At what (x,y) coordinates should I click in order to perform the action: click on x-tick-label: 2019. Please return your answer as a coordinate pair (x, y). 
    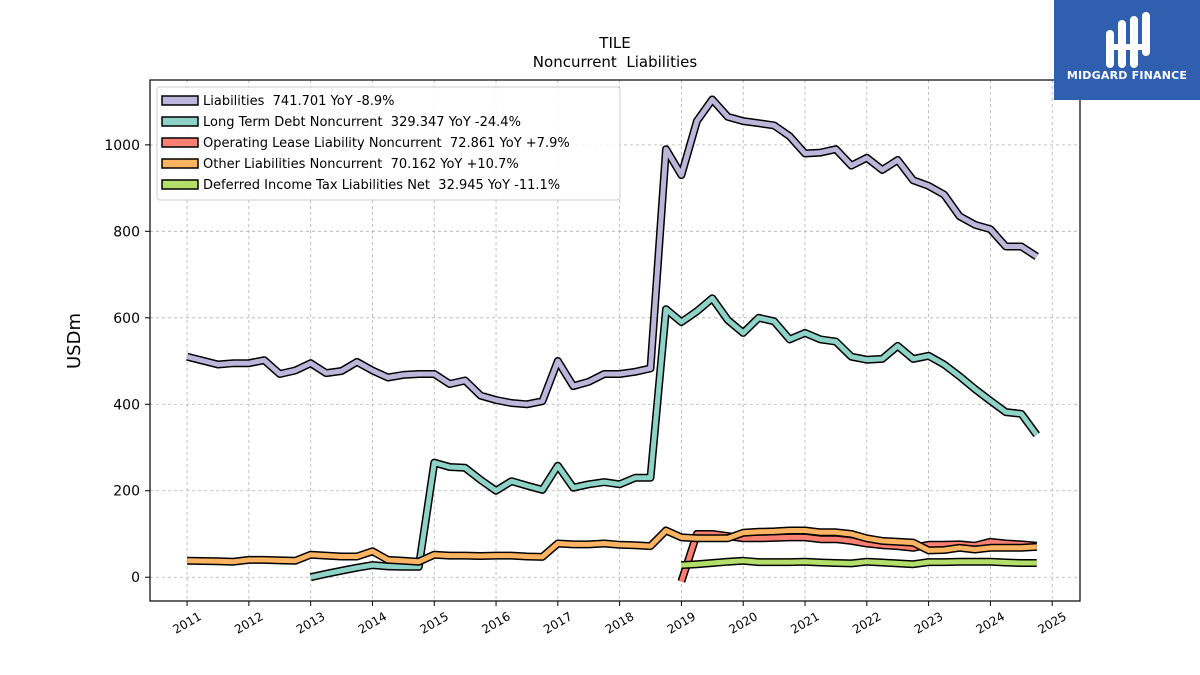
    Looking at the image, I should click on (681, 622).